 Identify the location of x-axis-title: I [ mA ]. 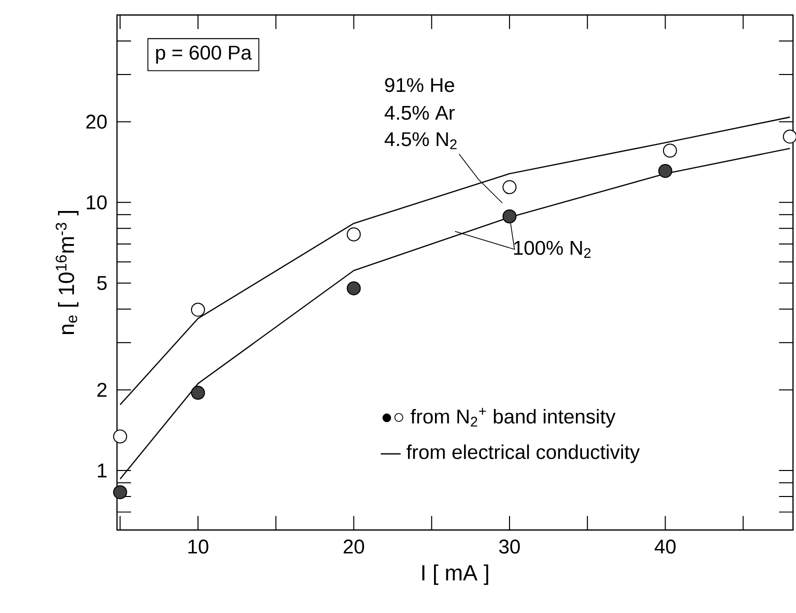
(455, 574).